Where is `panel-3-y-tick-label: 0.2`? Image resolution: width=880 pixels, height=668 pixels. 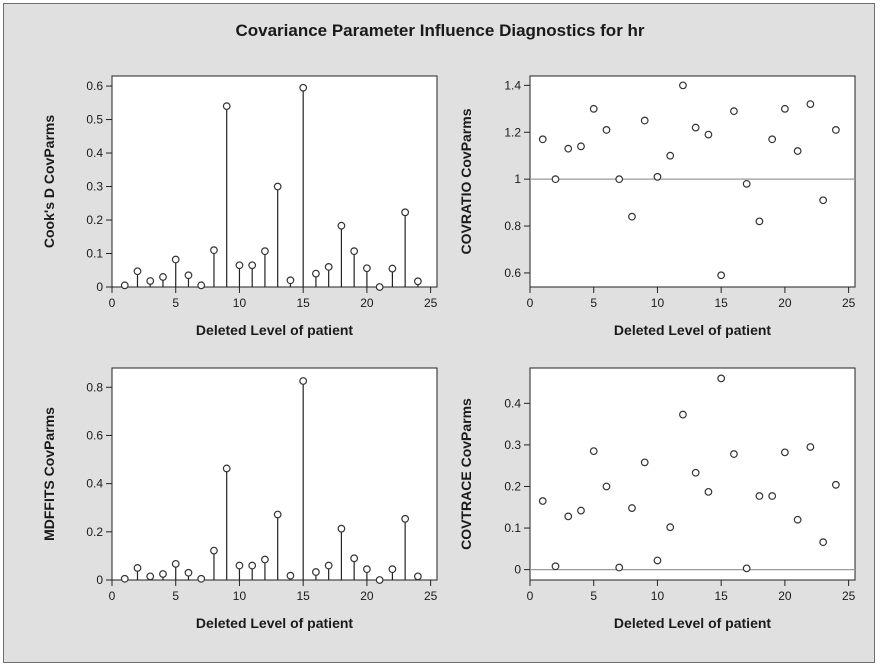
panel-3-y-tick-label: 0.2 is located at coordinates (94, 532).